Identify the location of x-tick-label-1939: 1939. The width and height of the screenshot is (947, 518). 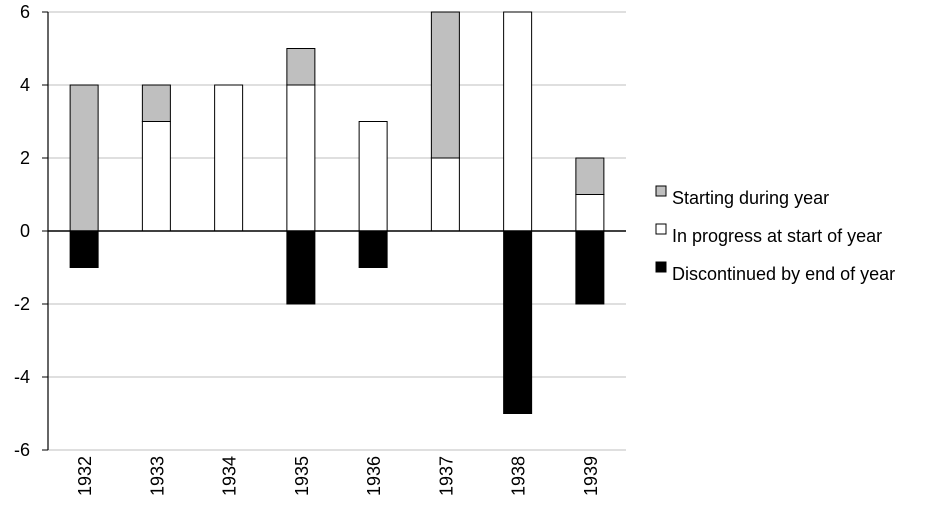
(591, 476).